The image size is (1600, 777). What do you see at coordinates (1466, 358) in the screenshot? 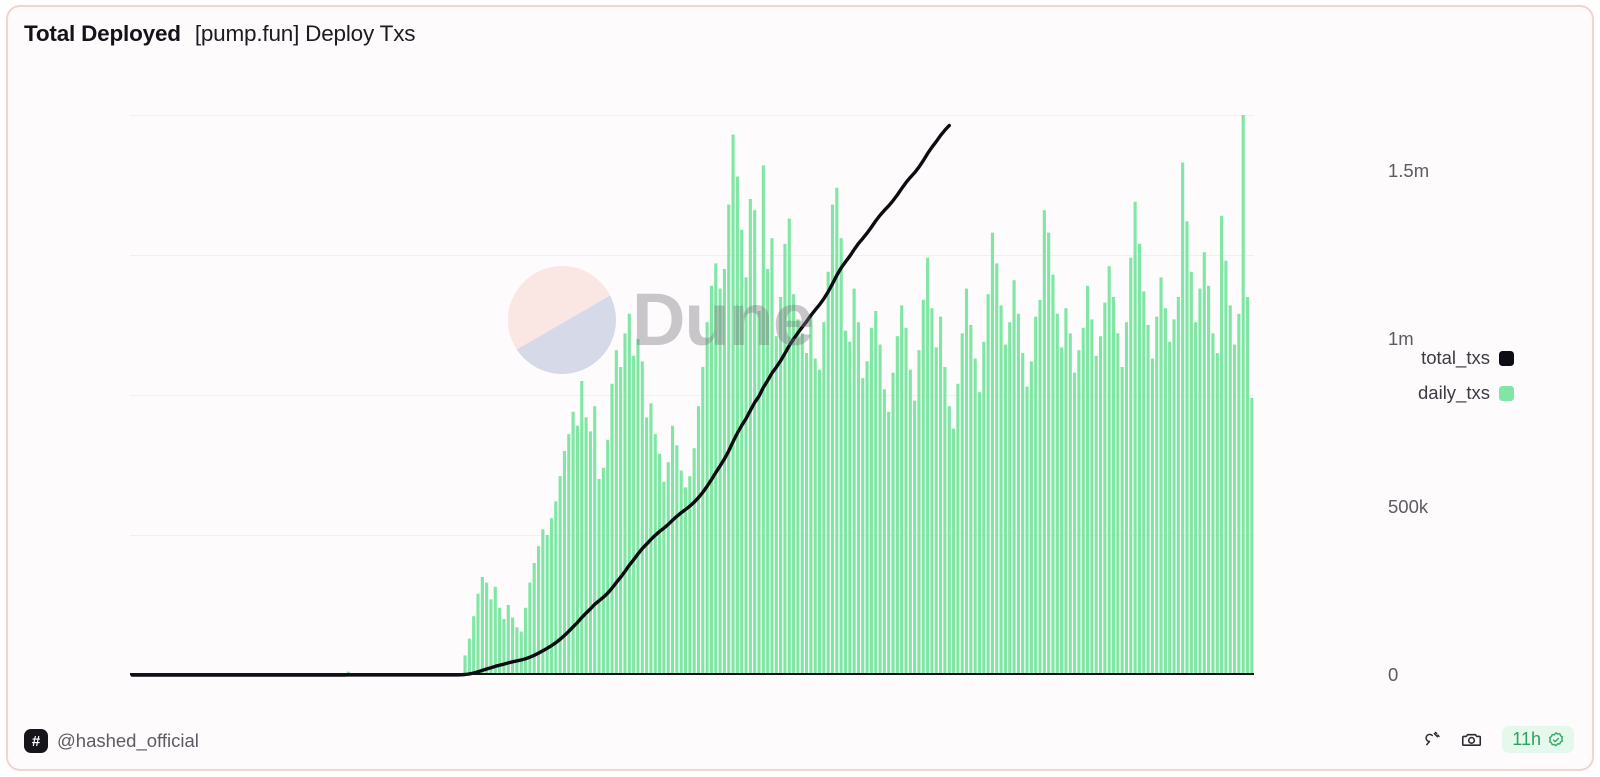
I see `legend-item-total_txs: total_txs` at bounding box center [1466, 358].